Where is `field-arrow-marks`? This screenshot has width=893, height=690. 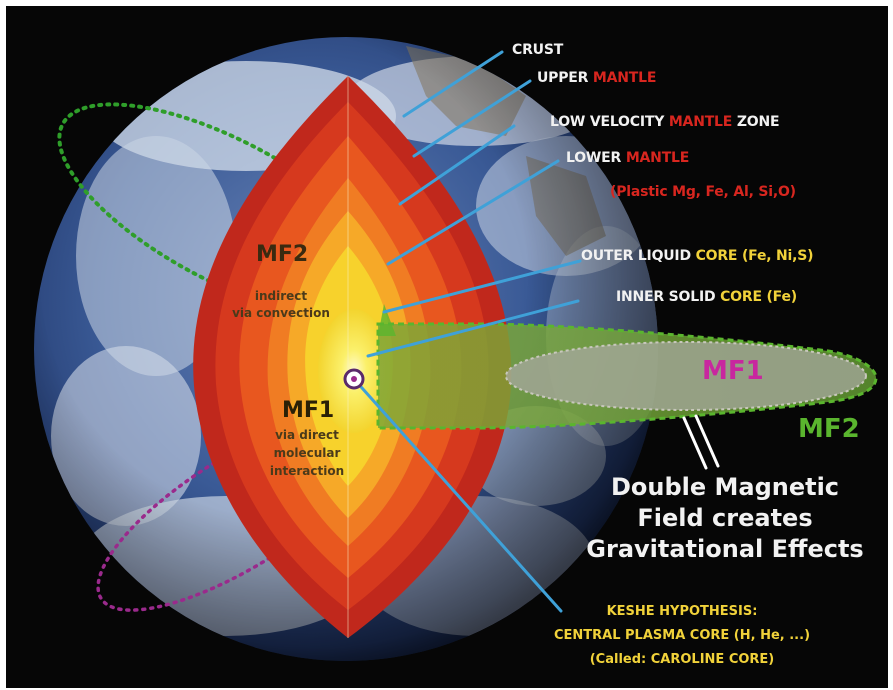 field-arrow-marks is located at coordinates (701, 442).